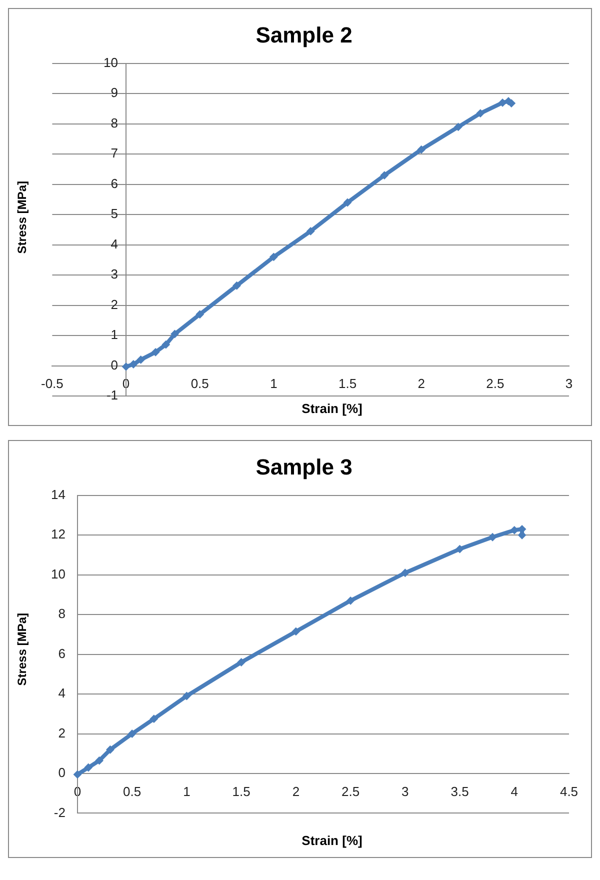  Describe the element at coordinates (304, 35) in the screenshot. I see `chart-title: Sample 2` at that location.